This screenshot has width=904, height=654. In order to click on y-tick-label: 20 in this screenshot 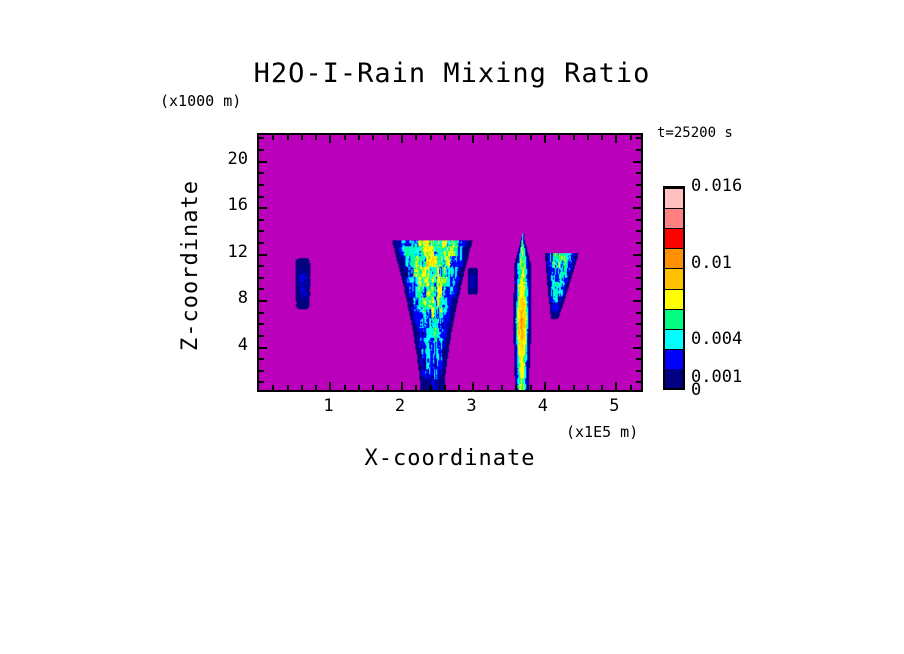, I will do `click(237, 158)`.